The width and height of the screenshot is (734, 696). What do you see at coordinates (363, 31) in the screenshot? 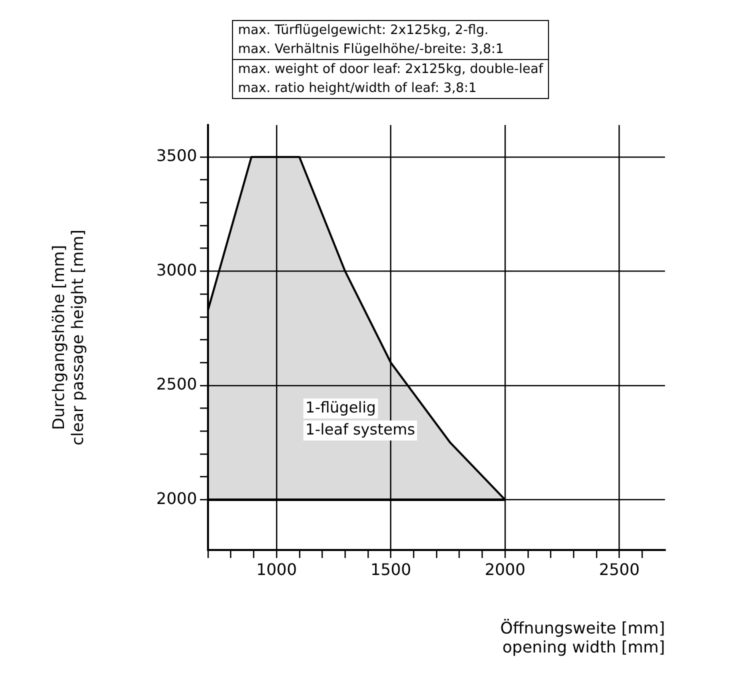
I see `text: max. Türflügelgewicht: 2x125kg, 2-flg.` at bounding box center [363, 31].